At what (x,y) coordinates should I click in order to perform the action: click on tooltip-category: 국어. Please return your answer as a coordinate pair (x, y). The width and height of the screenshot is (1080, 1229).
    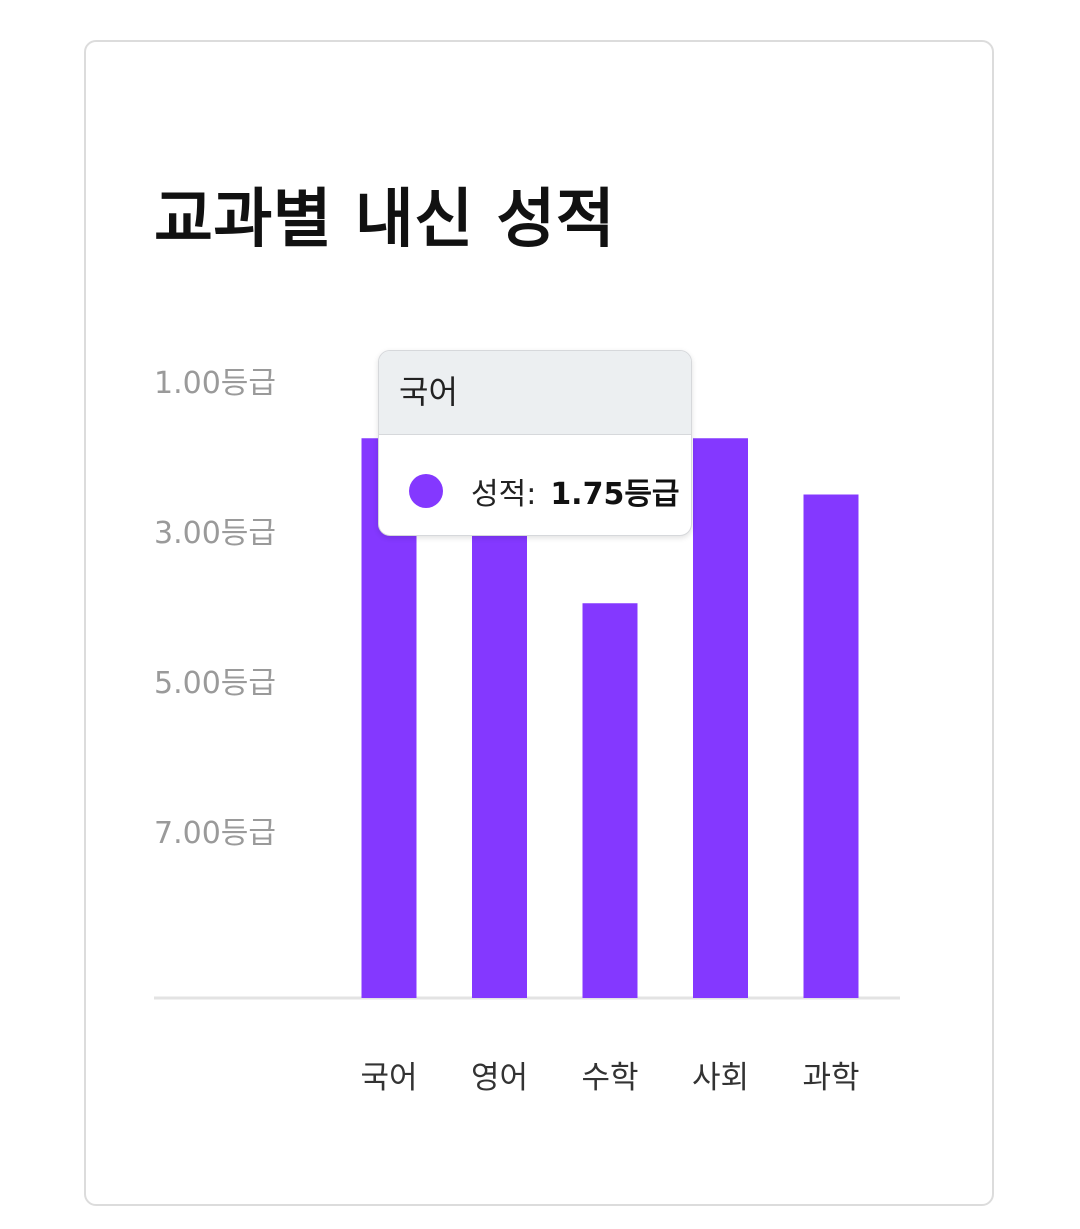
    Looking at the image, I should click on (535, 393).